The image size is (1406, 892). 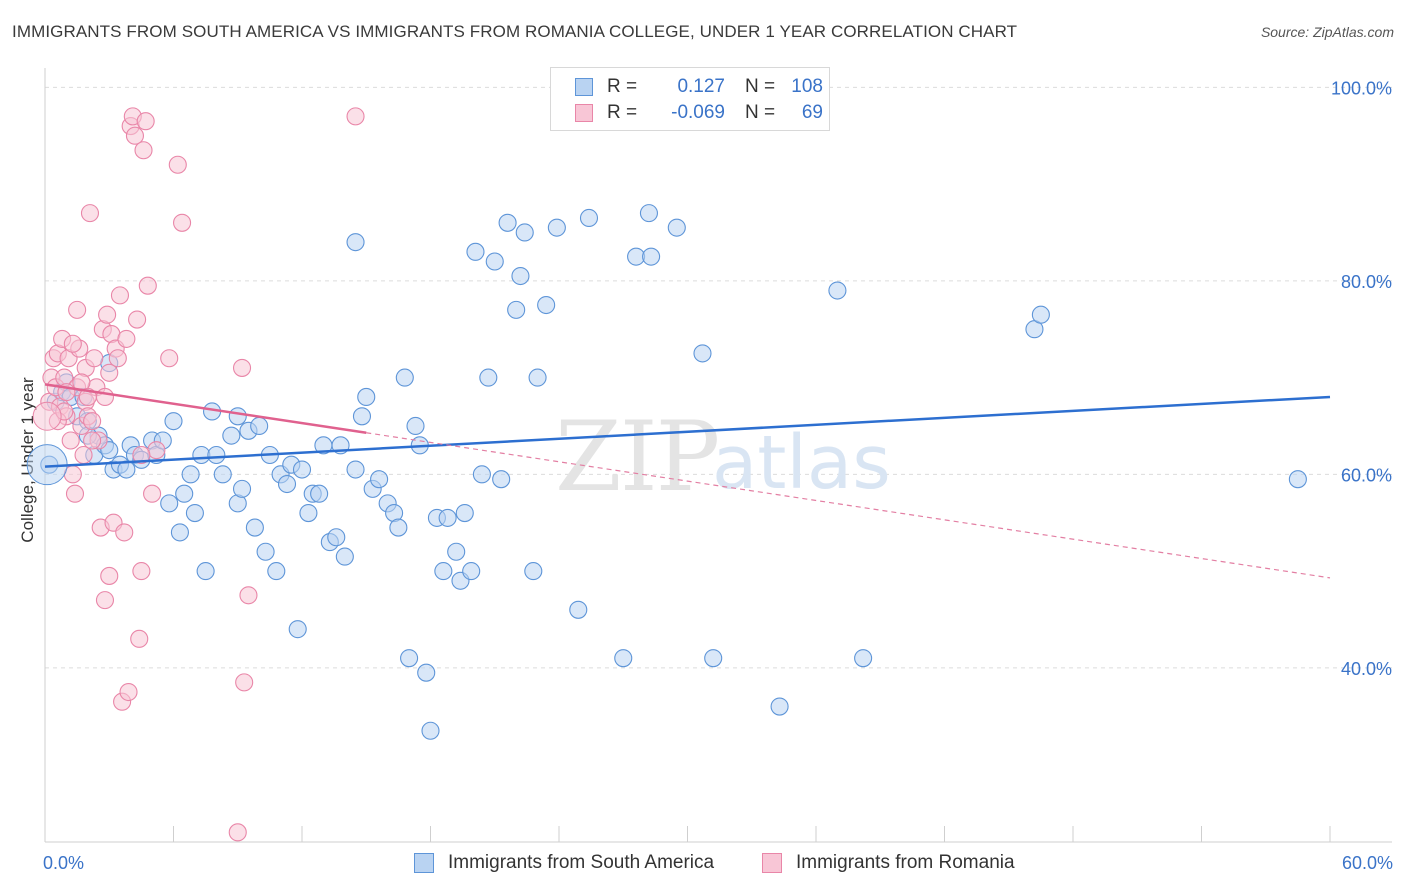 I want to click on series-legend-romania: Immigrants from Romania, so click(x=888, y=863).